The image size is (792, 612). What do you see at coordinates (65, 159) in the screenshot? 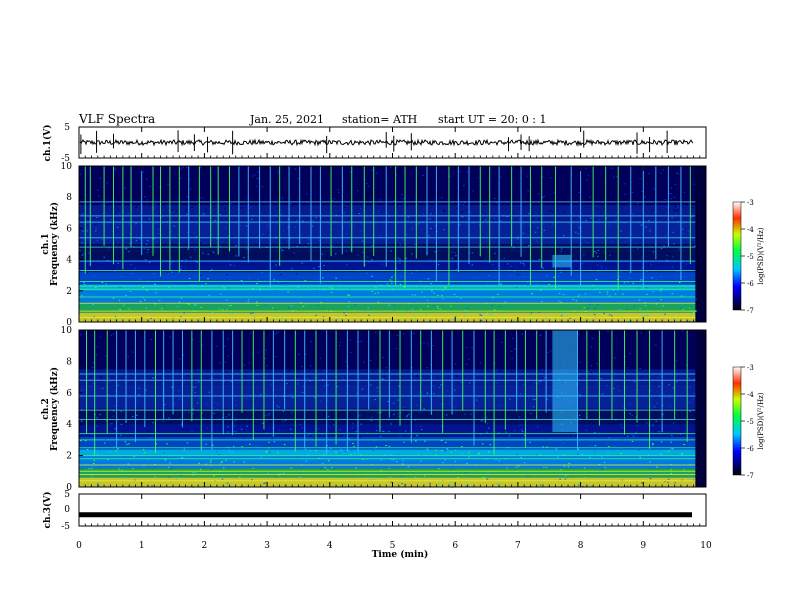
I see `ch1-ytick-bottom: -5` at bounding box center [65, 159].